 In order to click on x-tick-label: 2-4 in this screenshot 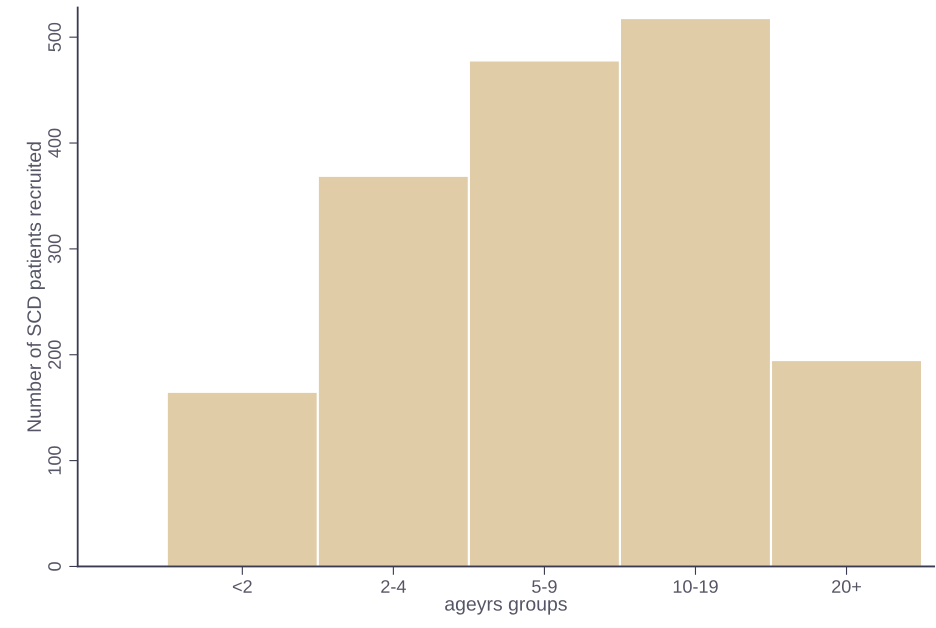, I will do `click(393, 586)`.